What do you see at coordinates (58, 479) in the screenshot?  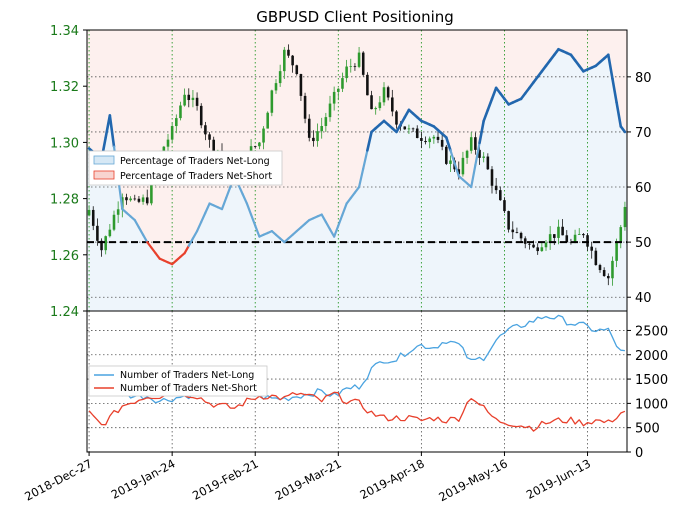 I see `x-tick-label: 2018-Dec-27` at bounding box center [58, 479].